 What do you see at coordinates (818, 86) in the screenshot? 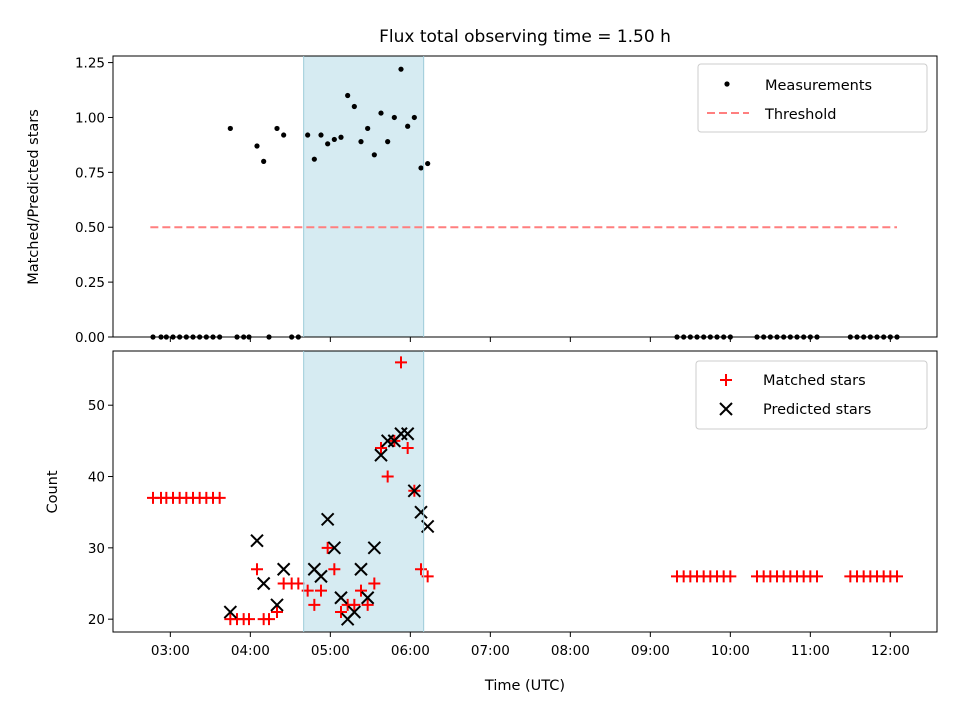
I see `legend-measurements-label: Measurements` at bounding box center [818, 86].